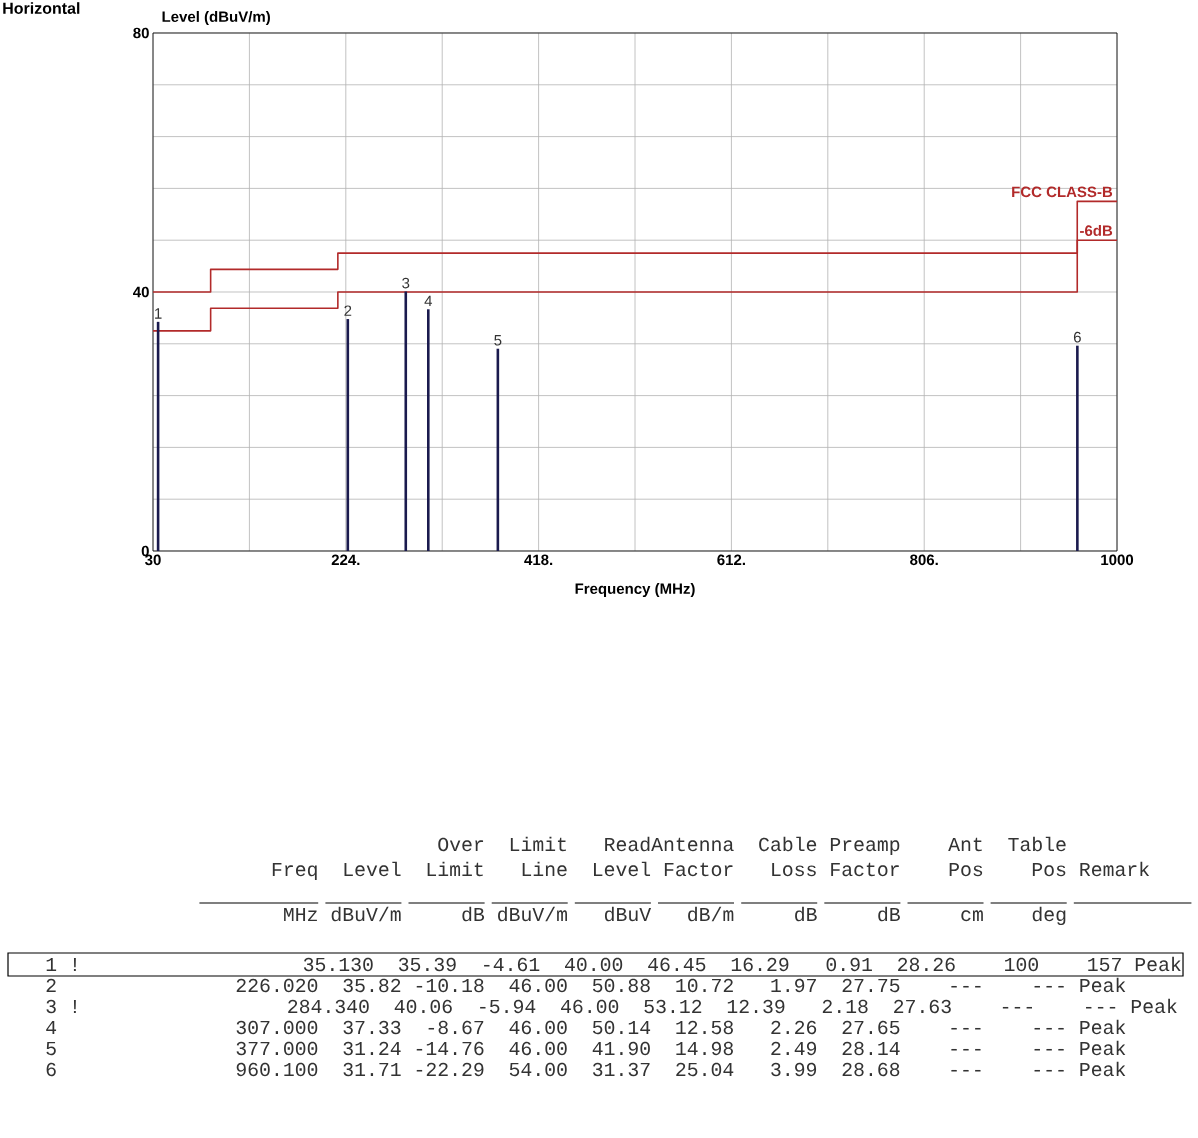  I want to click on series-label: -6dB, so click(1096, 230).